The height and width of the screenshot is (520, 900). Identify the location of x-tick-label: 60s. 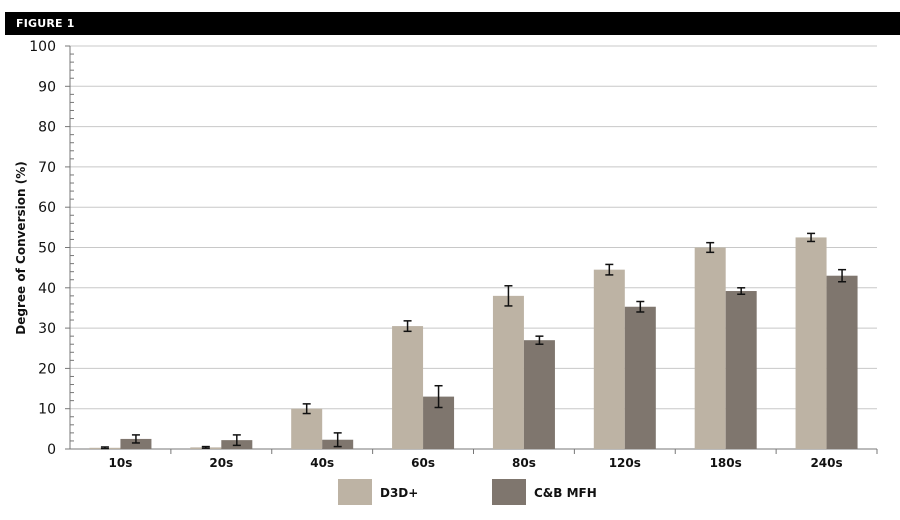
(423, 463).